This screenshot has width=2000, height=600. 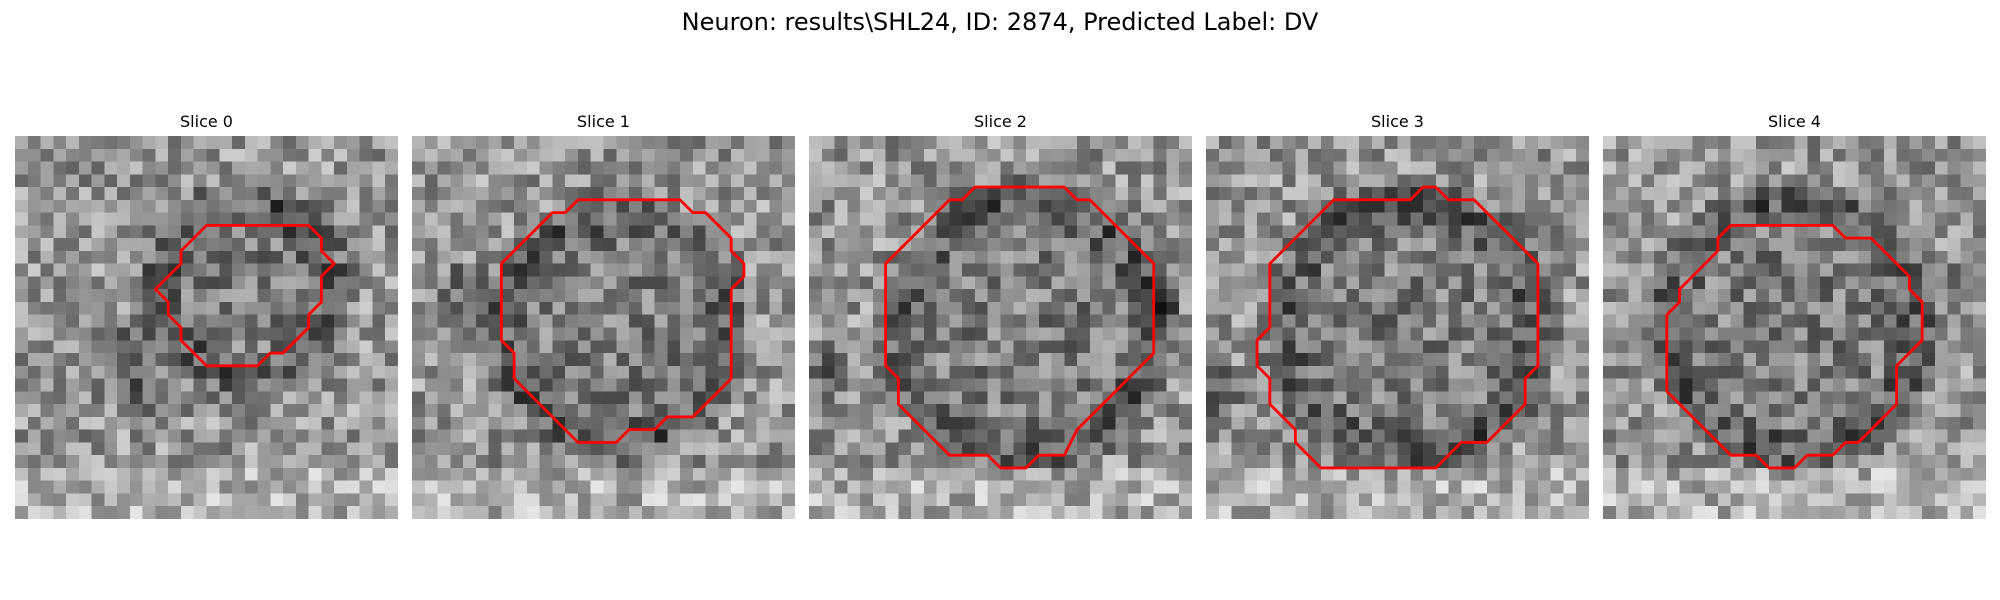 I want to click on slice-title: Slice 0, so click(x=206, y=121).